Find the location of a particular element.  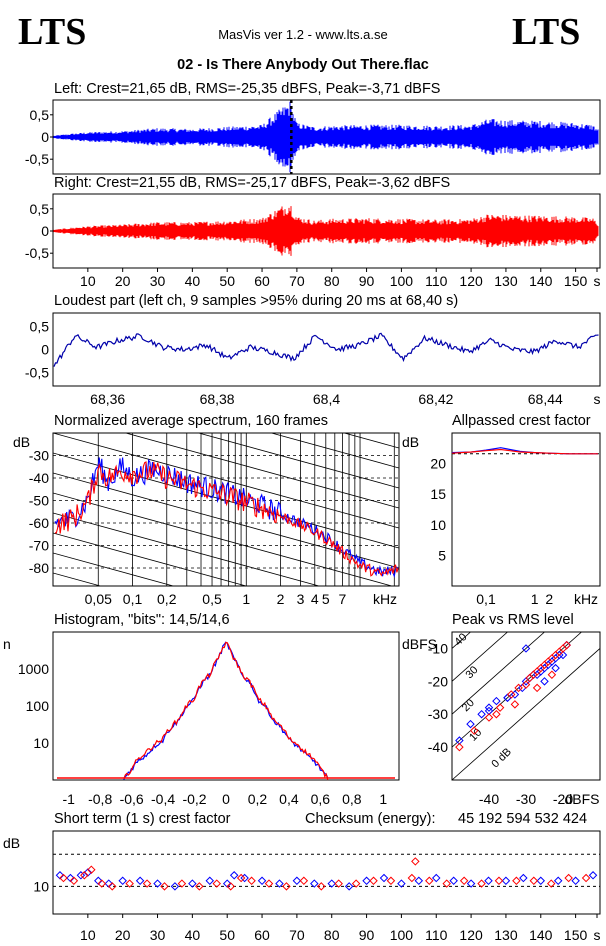

time-xtick: 90 is located at coordinates (367, 281).